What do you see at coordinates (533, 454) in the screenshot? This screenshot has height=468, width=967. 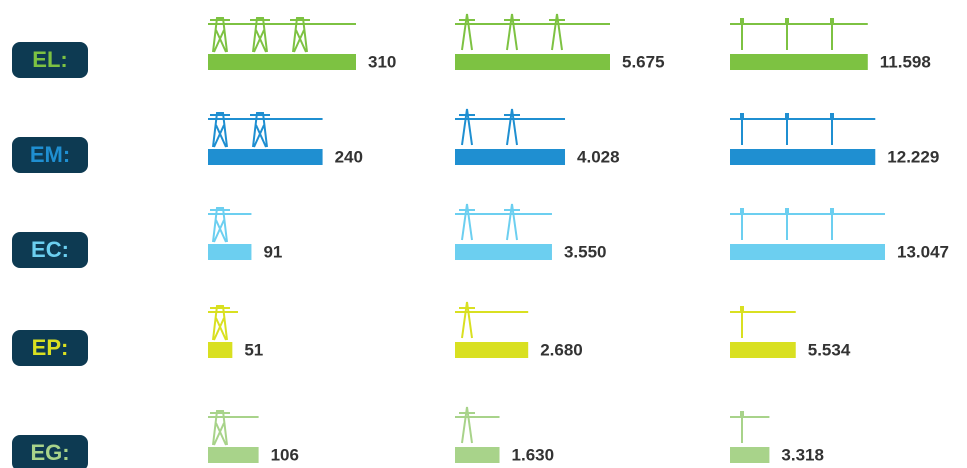 I see `value-label: 1.630` at bounding box center [533, 454].